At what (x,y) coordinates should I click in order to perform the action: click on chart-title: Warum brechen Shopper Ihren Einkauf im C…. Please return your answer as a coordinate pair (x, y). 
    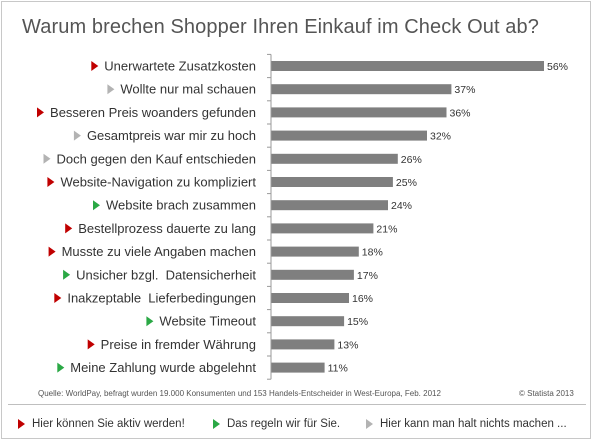
    Looking at the image, I should click on (280, 27).